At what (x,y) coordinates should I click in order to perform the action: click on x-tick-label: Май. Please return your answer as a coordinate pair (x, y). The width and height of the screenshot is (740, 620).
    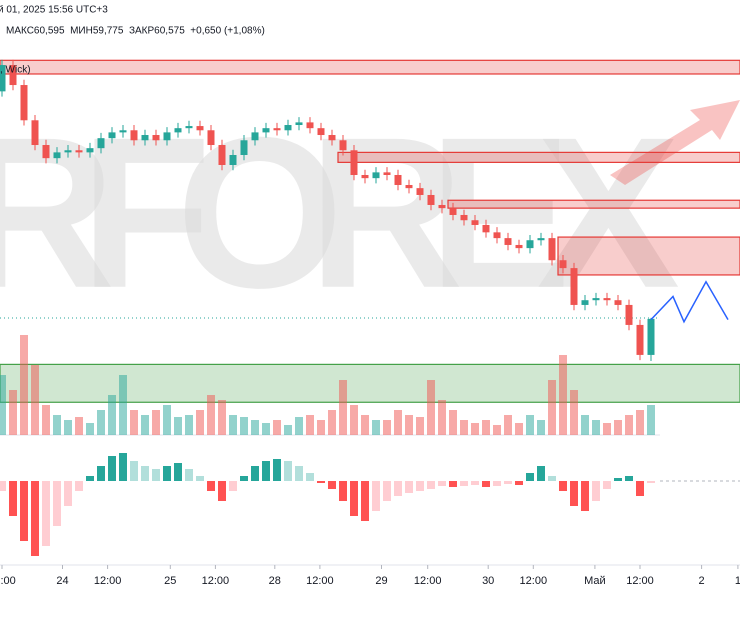
    Looking at the image, I should click on (595, 581).